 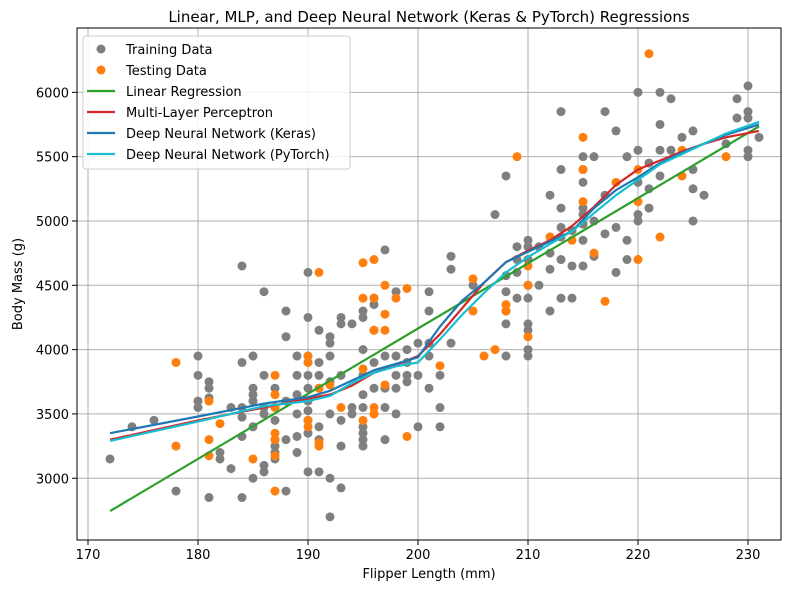 I want to click on x-tick-label: 170, so click(x=88, y=555).